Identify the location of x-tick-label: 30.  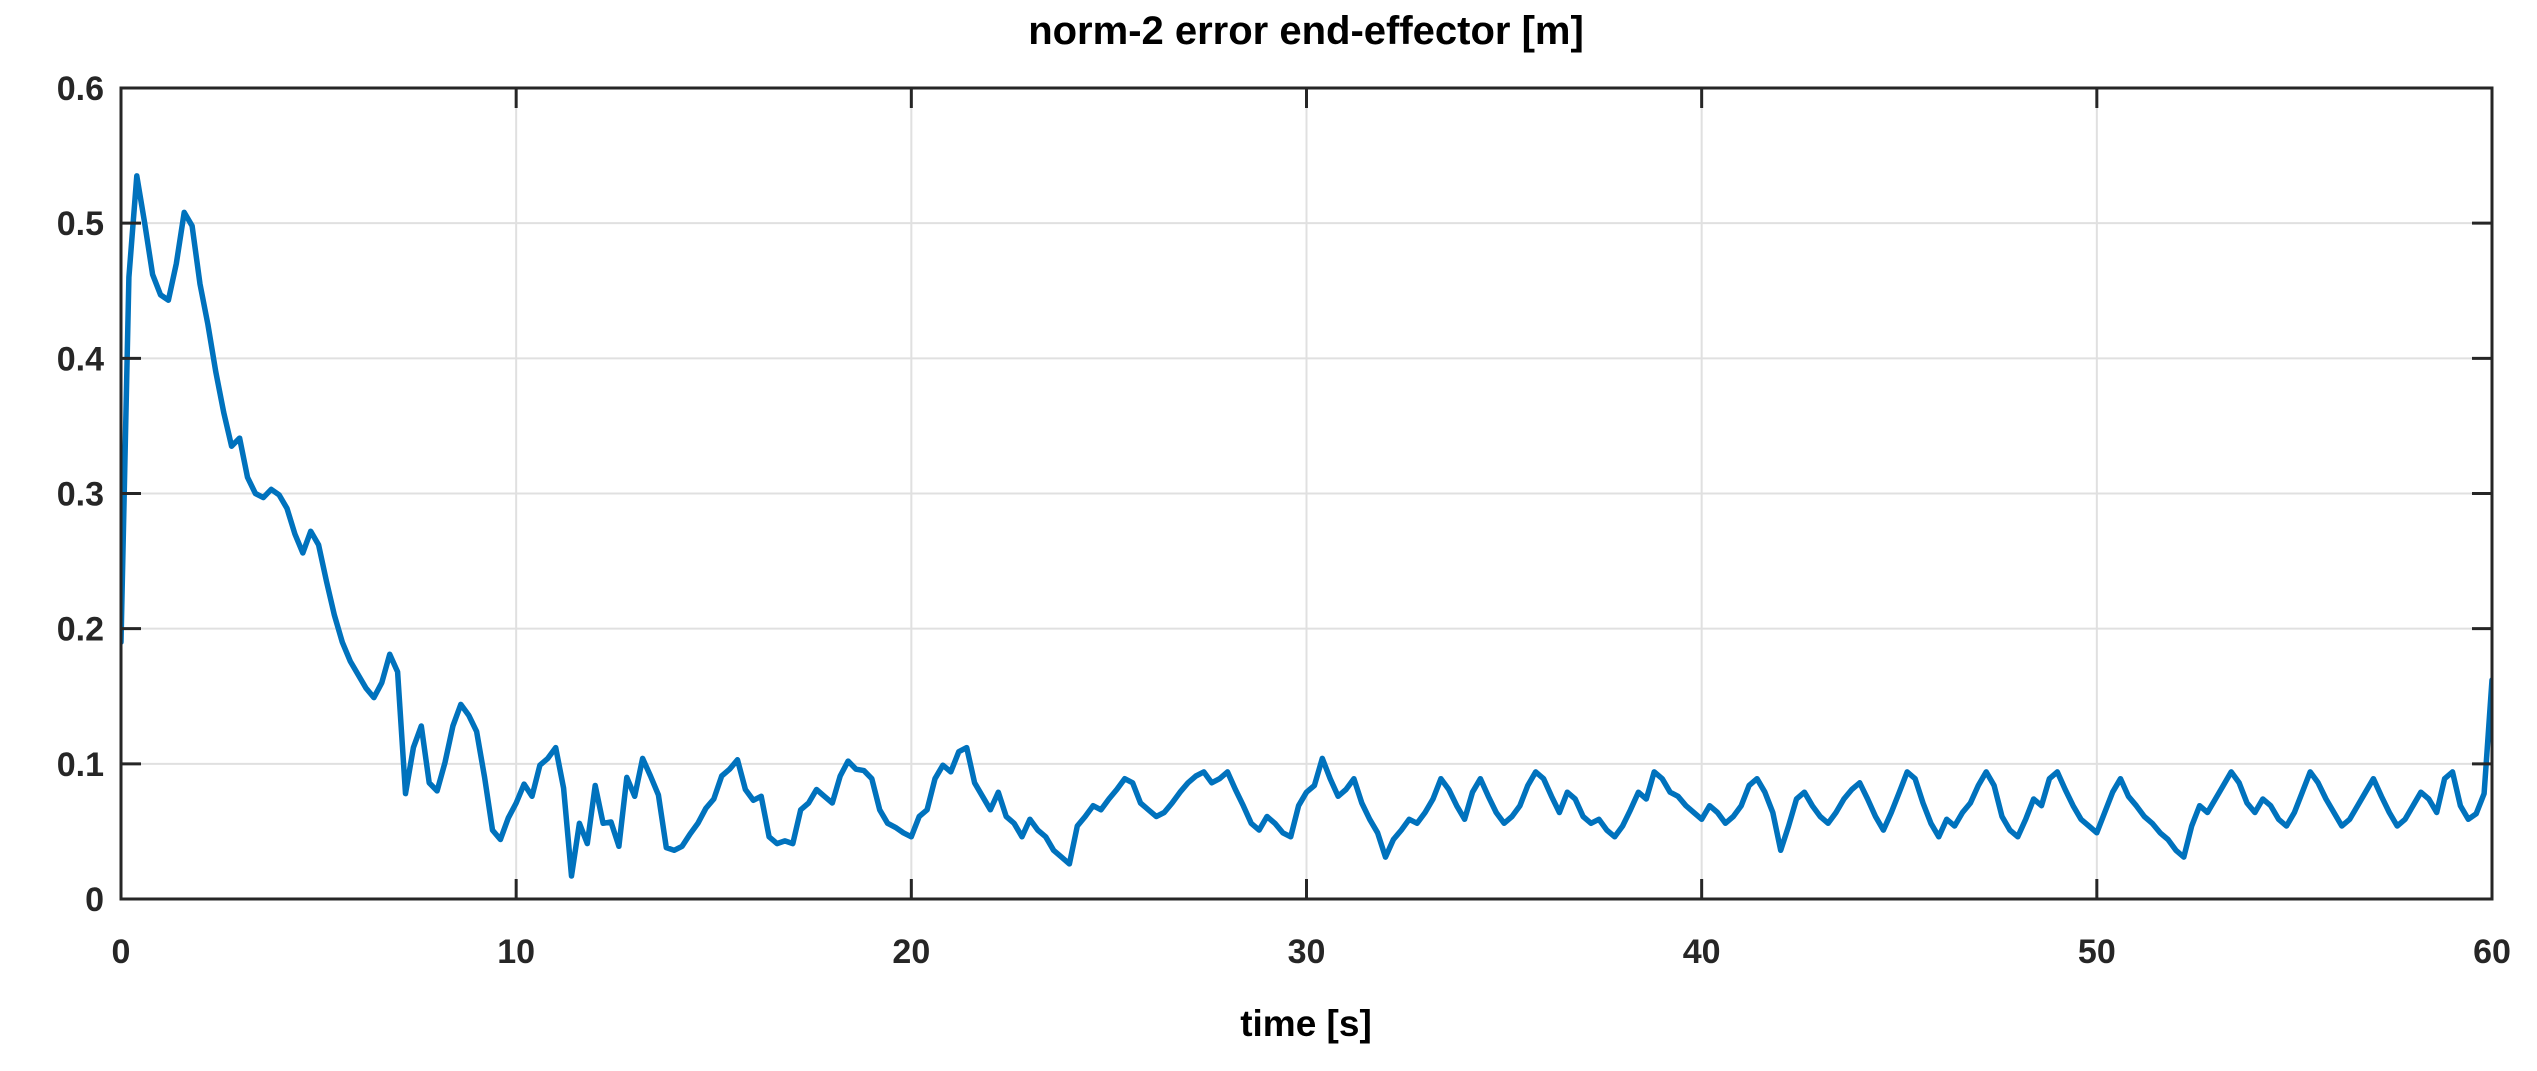
(1307, 952).